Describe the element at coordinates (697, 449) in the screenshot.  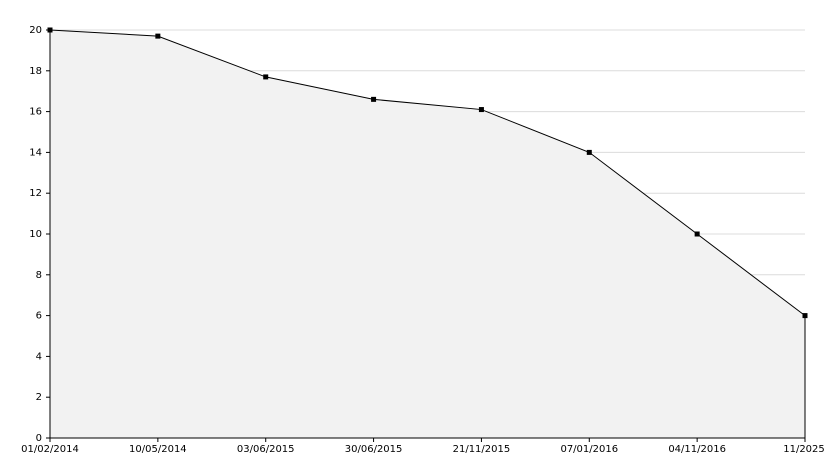
I see `x-tick-label: 04/11/2016` at that location.